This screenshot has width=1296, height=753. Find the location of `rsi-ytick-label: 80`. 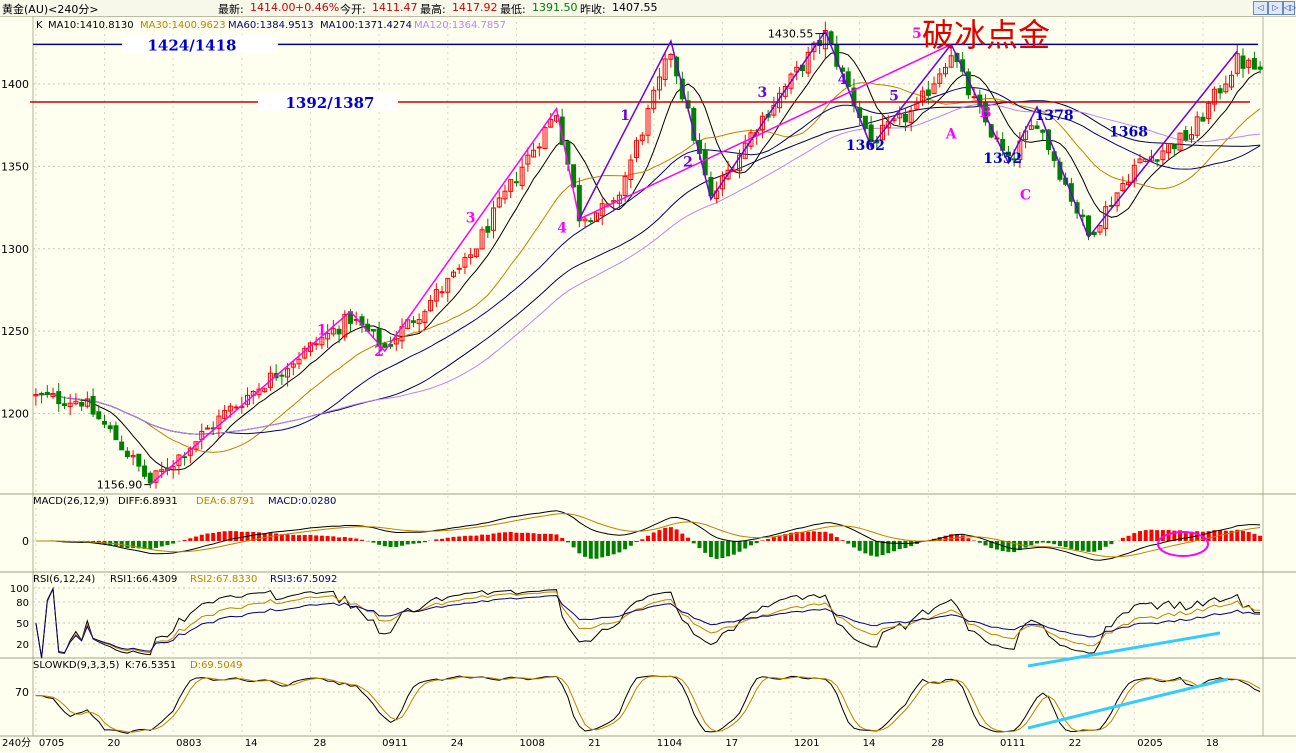

rsi-ytick-label: 80 is located at coordinates (22, 603).